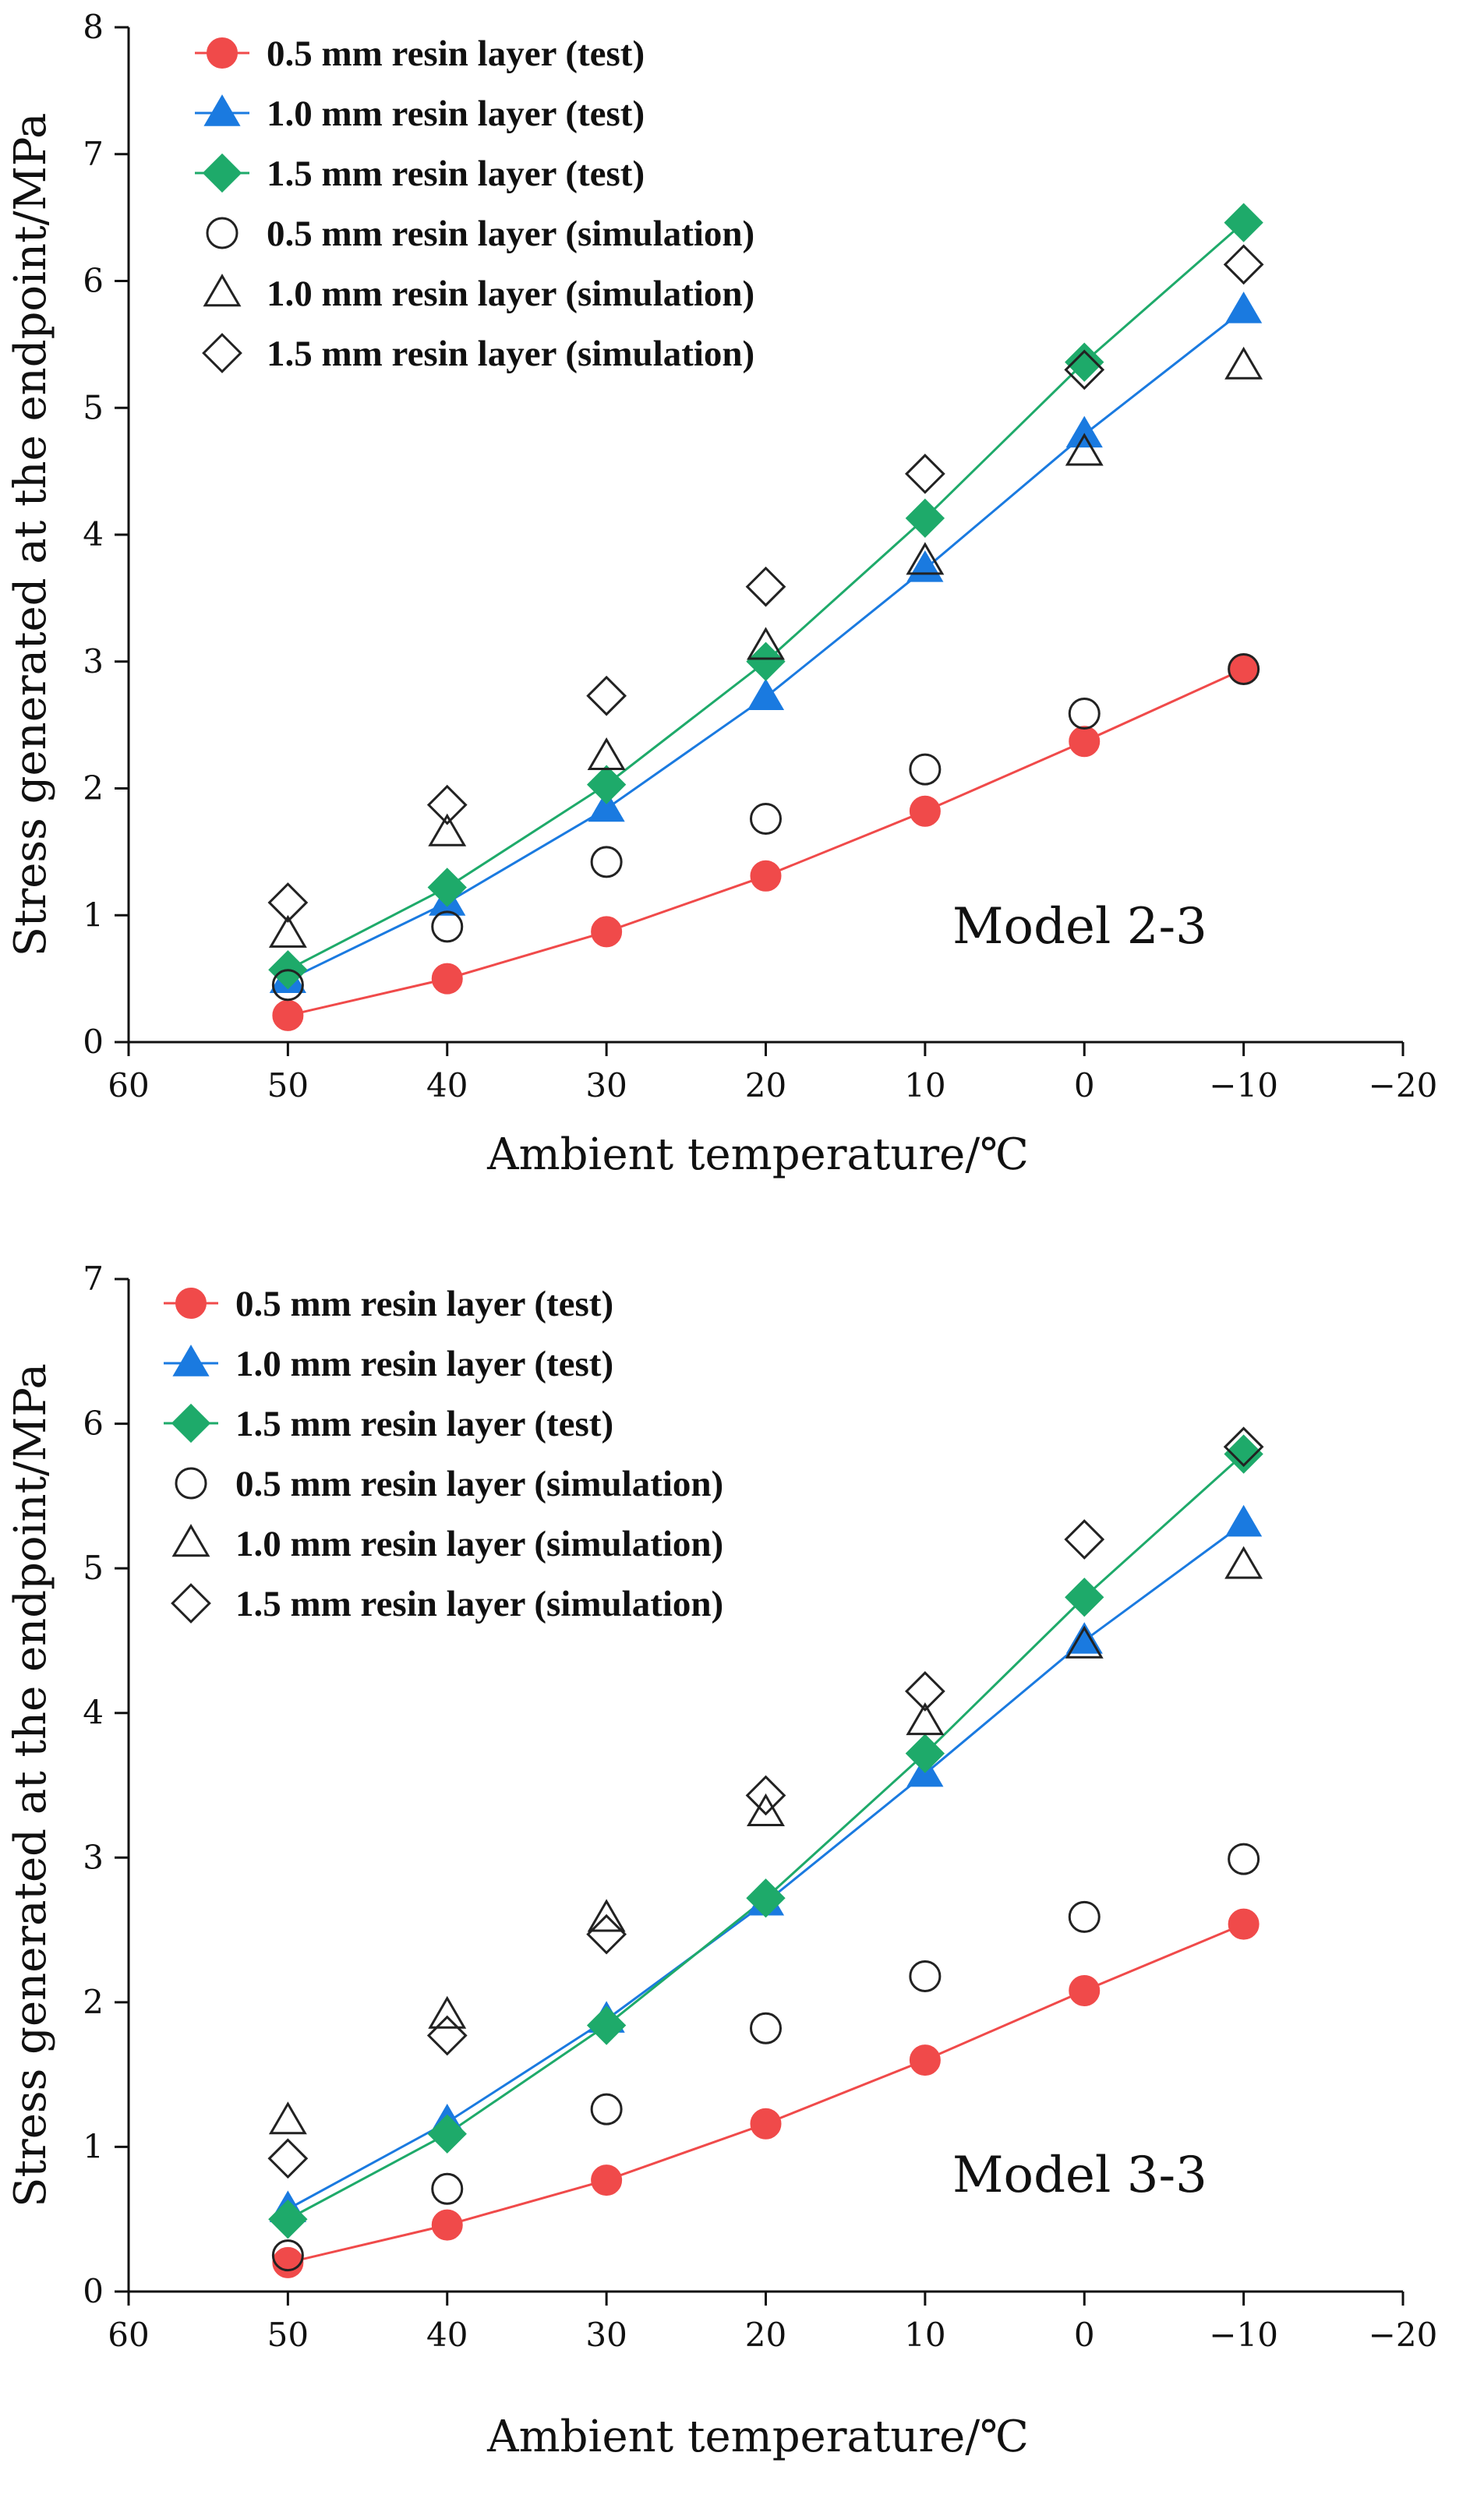  I want to click on legend-entry-1: 0.5 mm resin layer (test), so click(420, 54).